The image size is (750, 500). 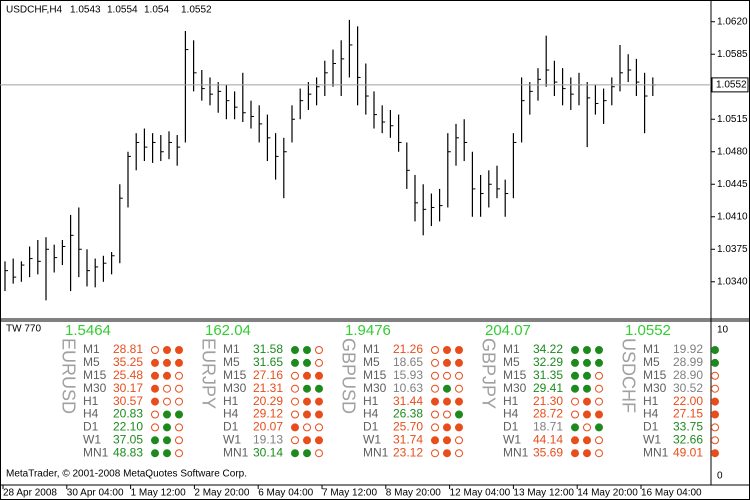 I want to click on y-tick-label: 1.0620, so click(x=732, y=21).